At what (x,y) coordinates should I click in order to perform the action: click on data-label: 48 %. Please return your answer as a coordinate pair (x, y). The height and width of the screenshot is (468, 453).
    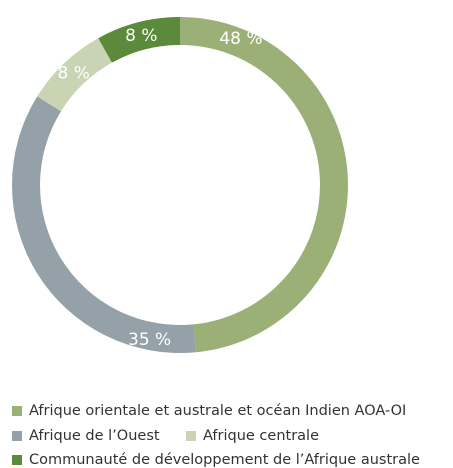
    Looking at the image, I should click on (240, 39).